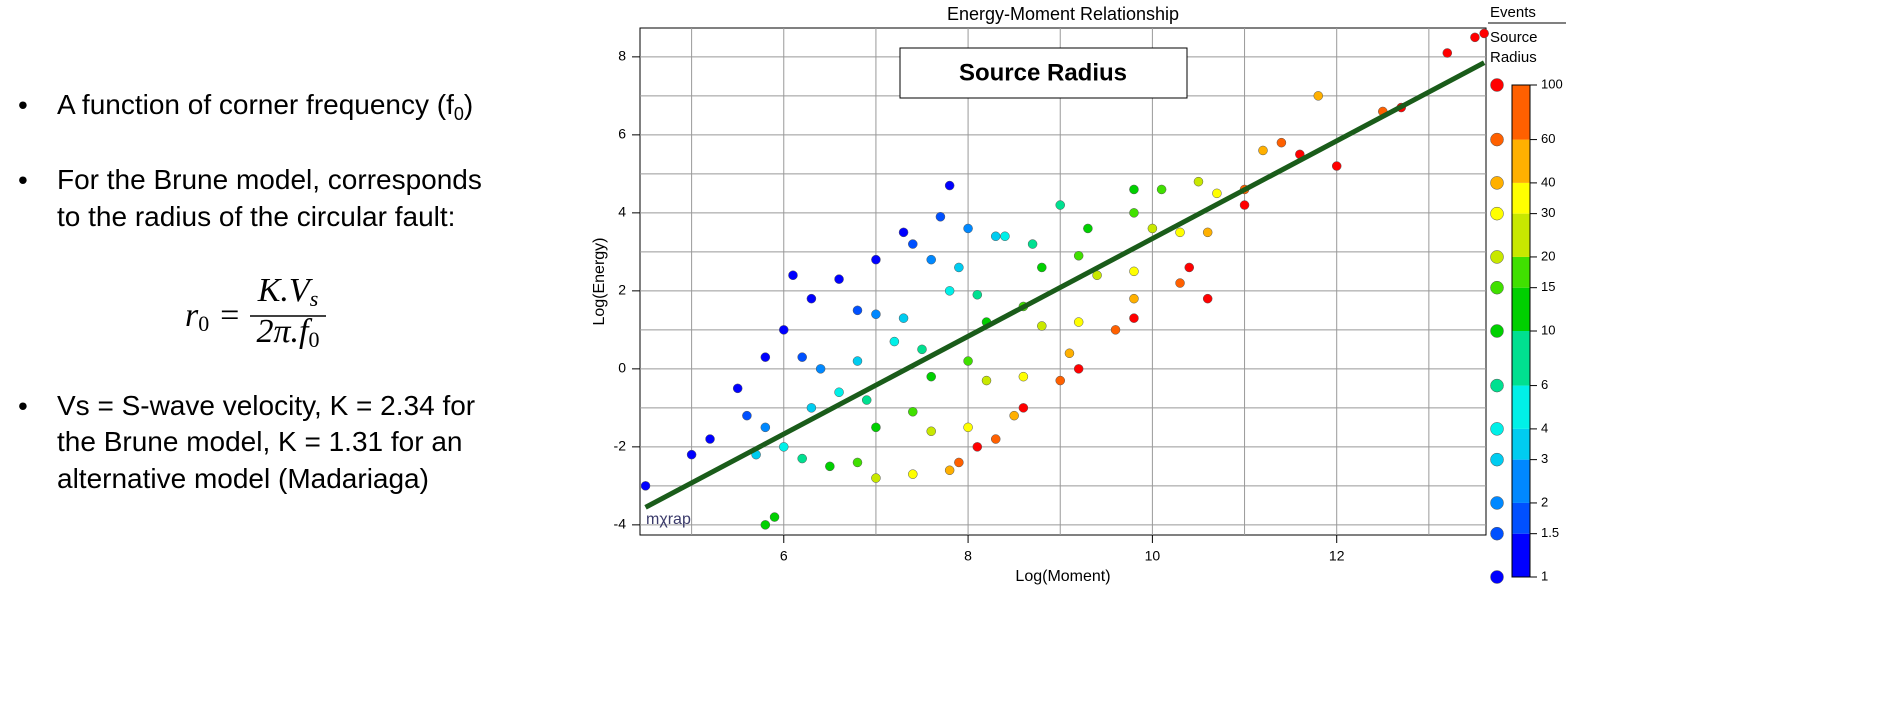  Describe the element at coordinates (288, 332) in the screenshot. I see `formula-den: 2π.f0` at that location.